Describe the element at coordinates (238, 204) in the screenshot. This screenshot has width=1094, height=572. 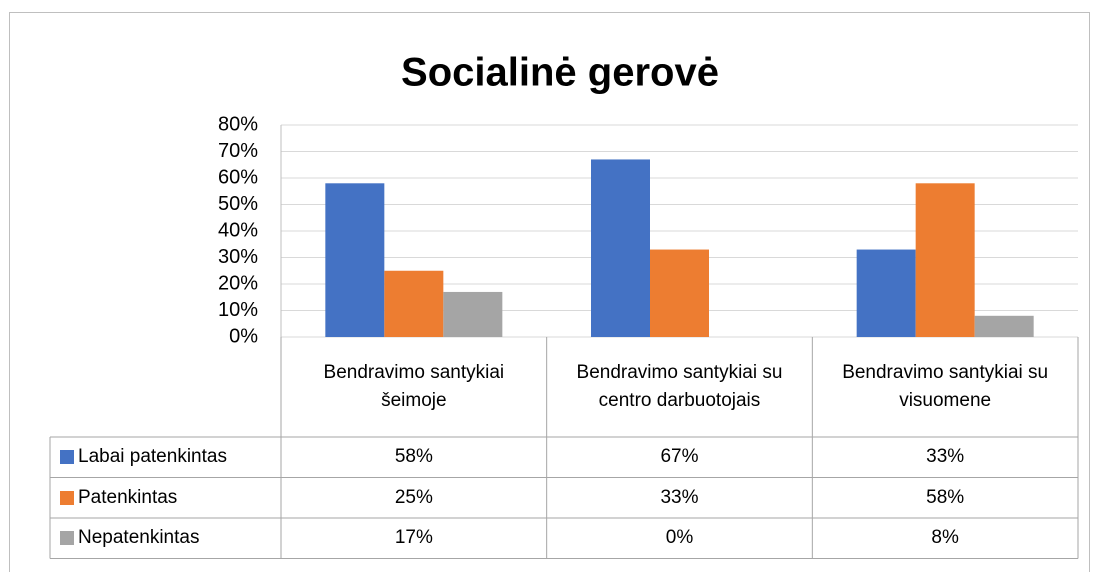
I see `y-tick-label: 50%` at that location.